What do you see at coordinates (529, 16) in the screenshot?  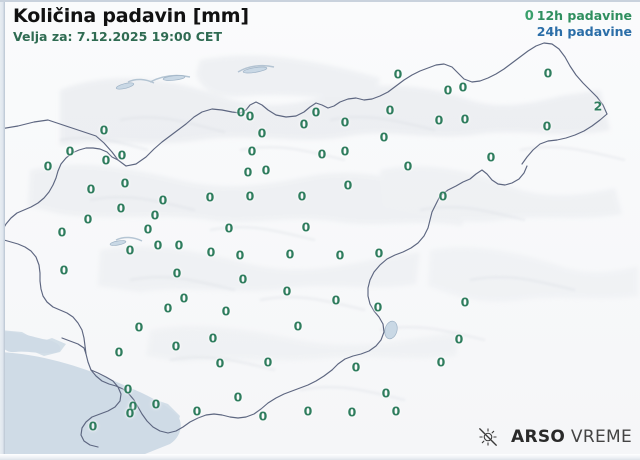 I see `legend-sample-value: 0` at bounding box center [529, 16].